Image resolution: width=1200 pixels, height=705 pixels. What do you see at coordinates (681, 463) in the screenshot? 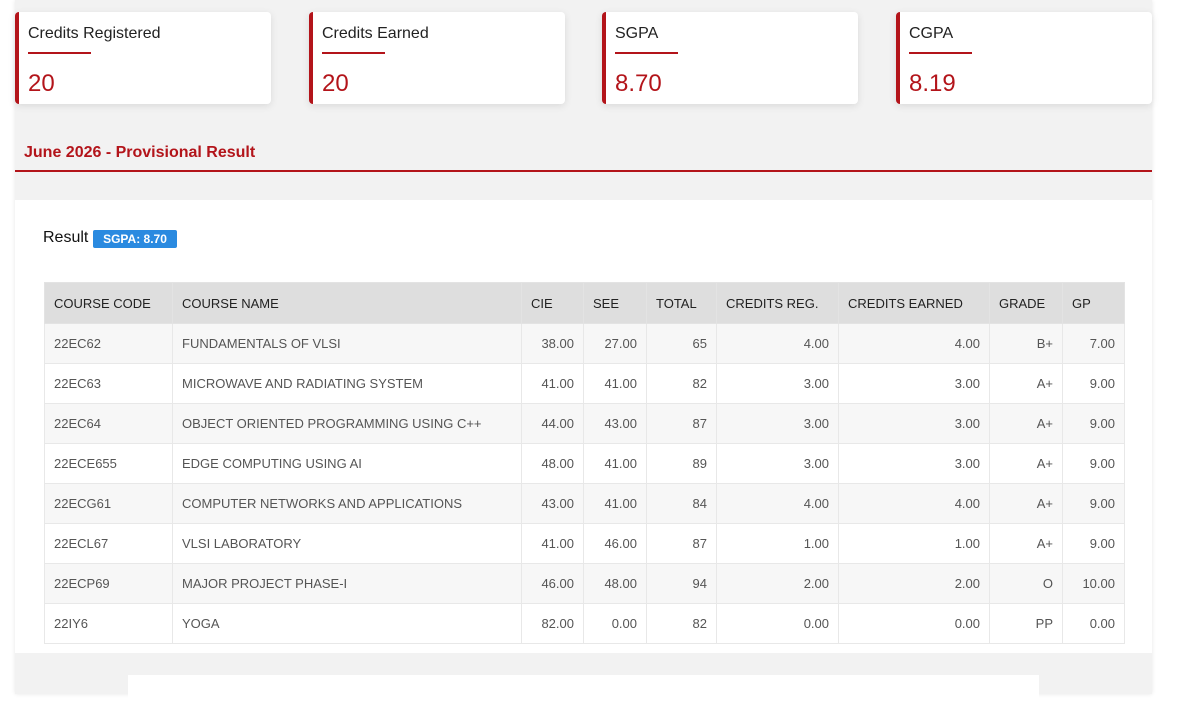
I see `cell-total: 89` at bounding box center [681, 463].